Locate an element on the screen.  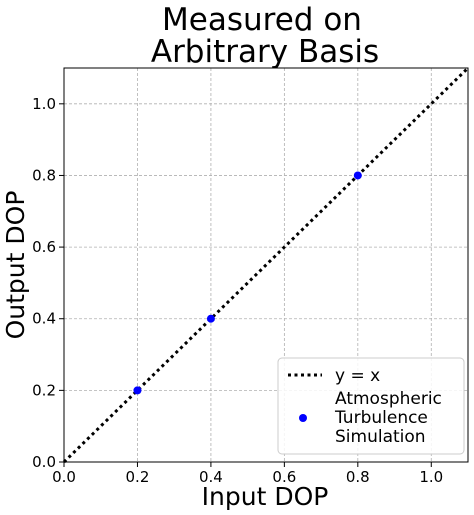
legend-label-y-equals-x: y = x is located at coordinates (357, 376).